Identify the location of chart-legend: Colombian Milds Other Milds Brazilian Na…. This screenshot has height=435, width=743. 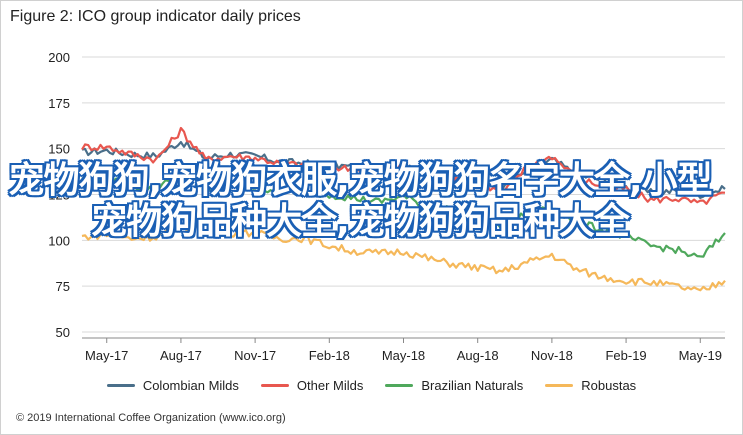
(371, 385).